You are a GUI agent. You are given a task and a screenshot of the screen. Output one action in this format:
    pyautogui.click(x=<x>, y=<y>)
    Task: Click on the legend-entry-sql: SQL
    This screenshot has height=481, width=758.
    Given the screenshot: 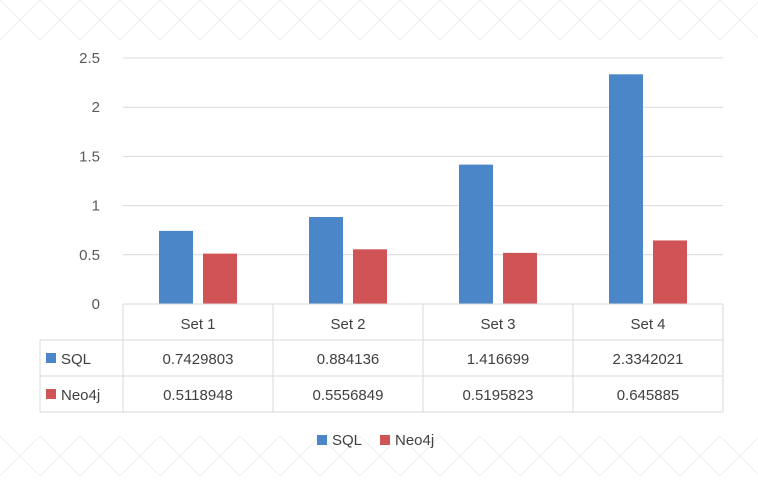 What is the action you would take?
    pyautogui.click(x=347, y=440)
    